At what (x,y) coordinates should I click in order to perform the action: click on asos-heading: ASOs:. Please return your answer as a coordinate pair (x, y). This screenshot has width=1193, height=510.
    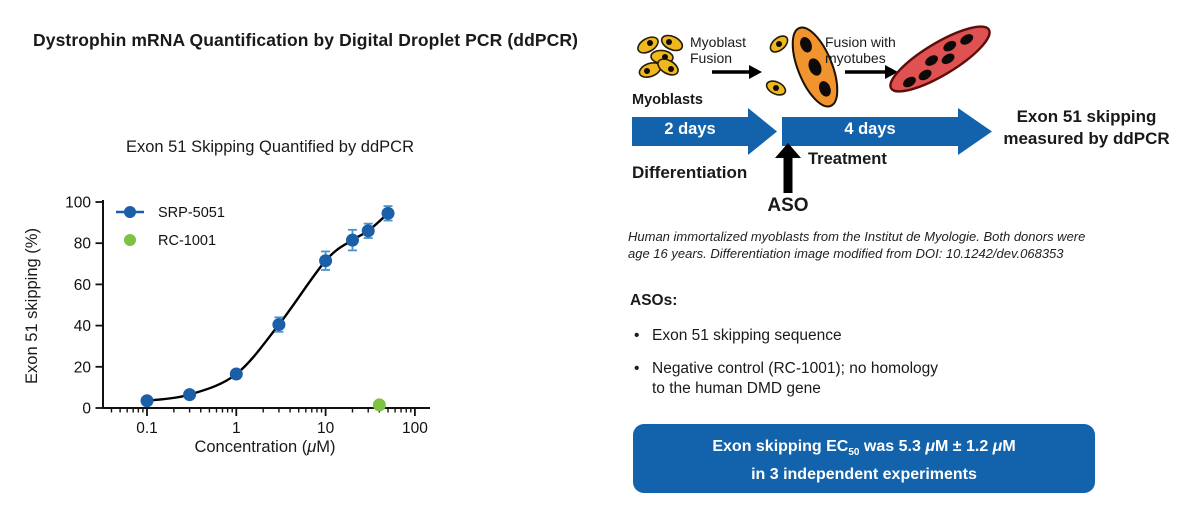
    Looking at the image, I should click on (654, 300).